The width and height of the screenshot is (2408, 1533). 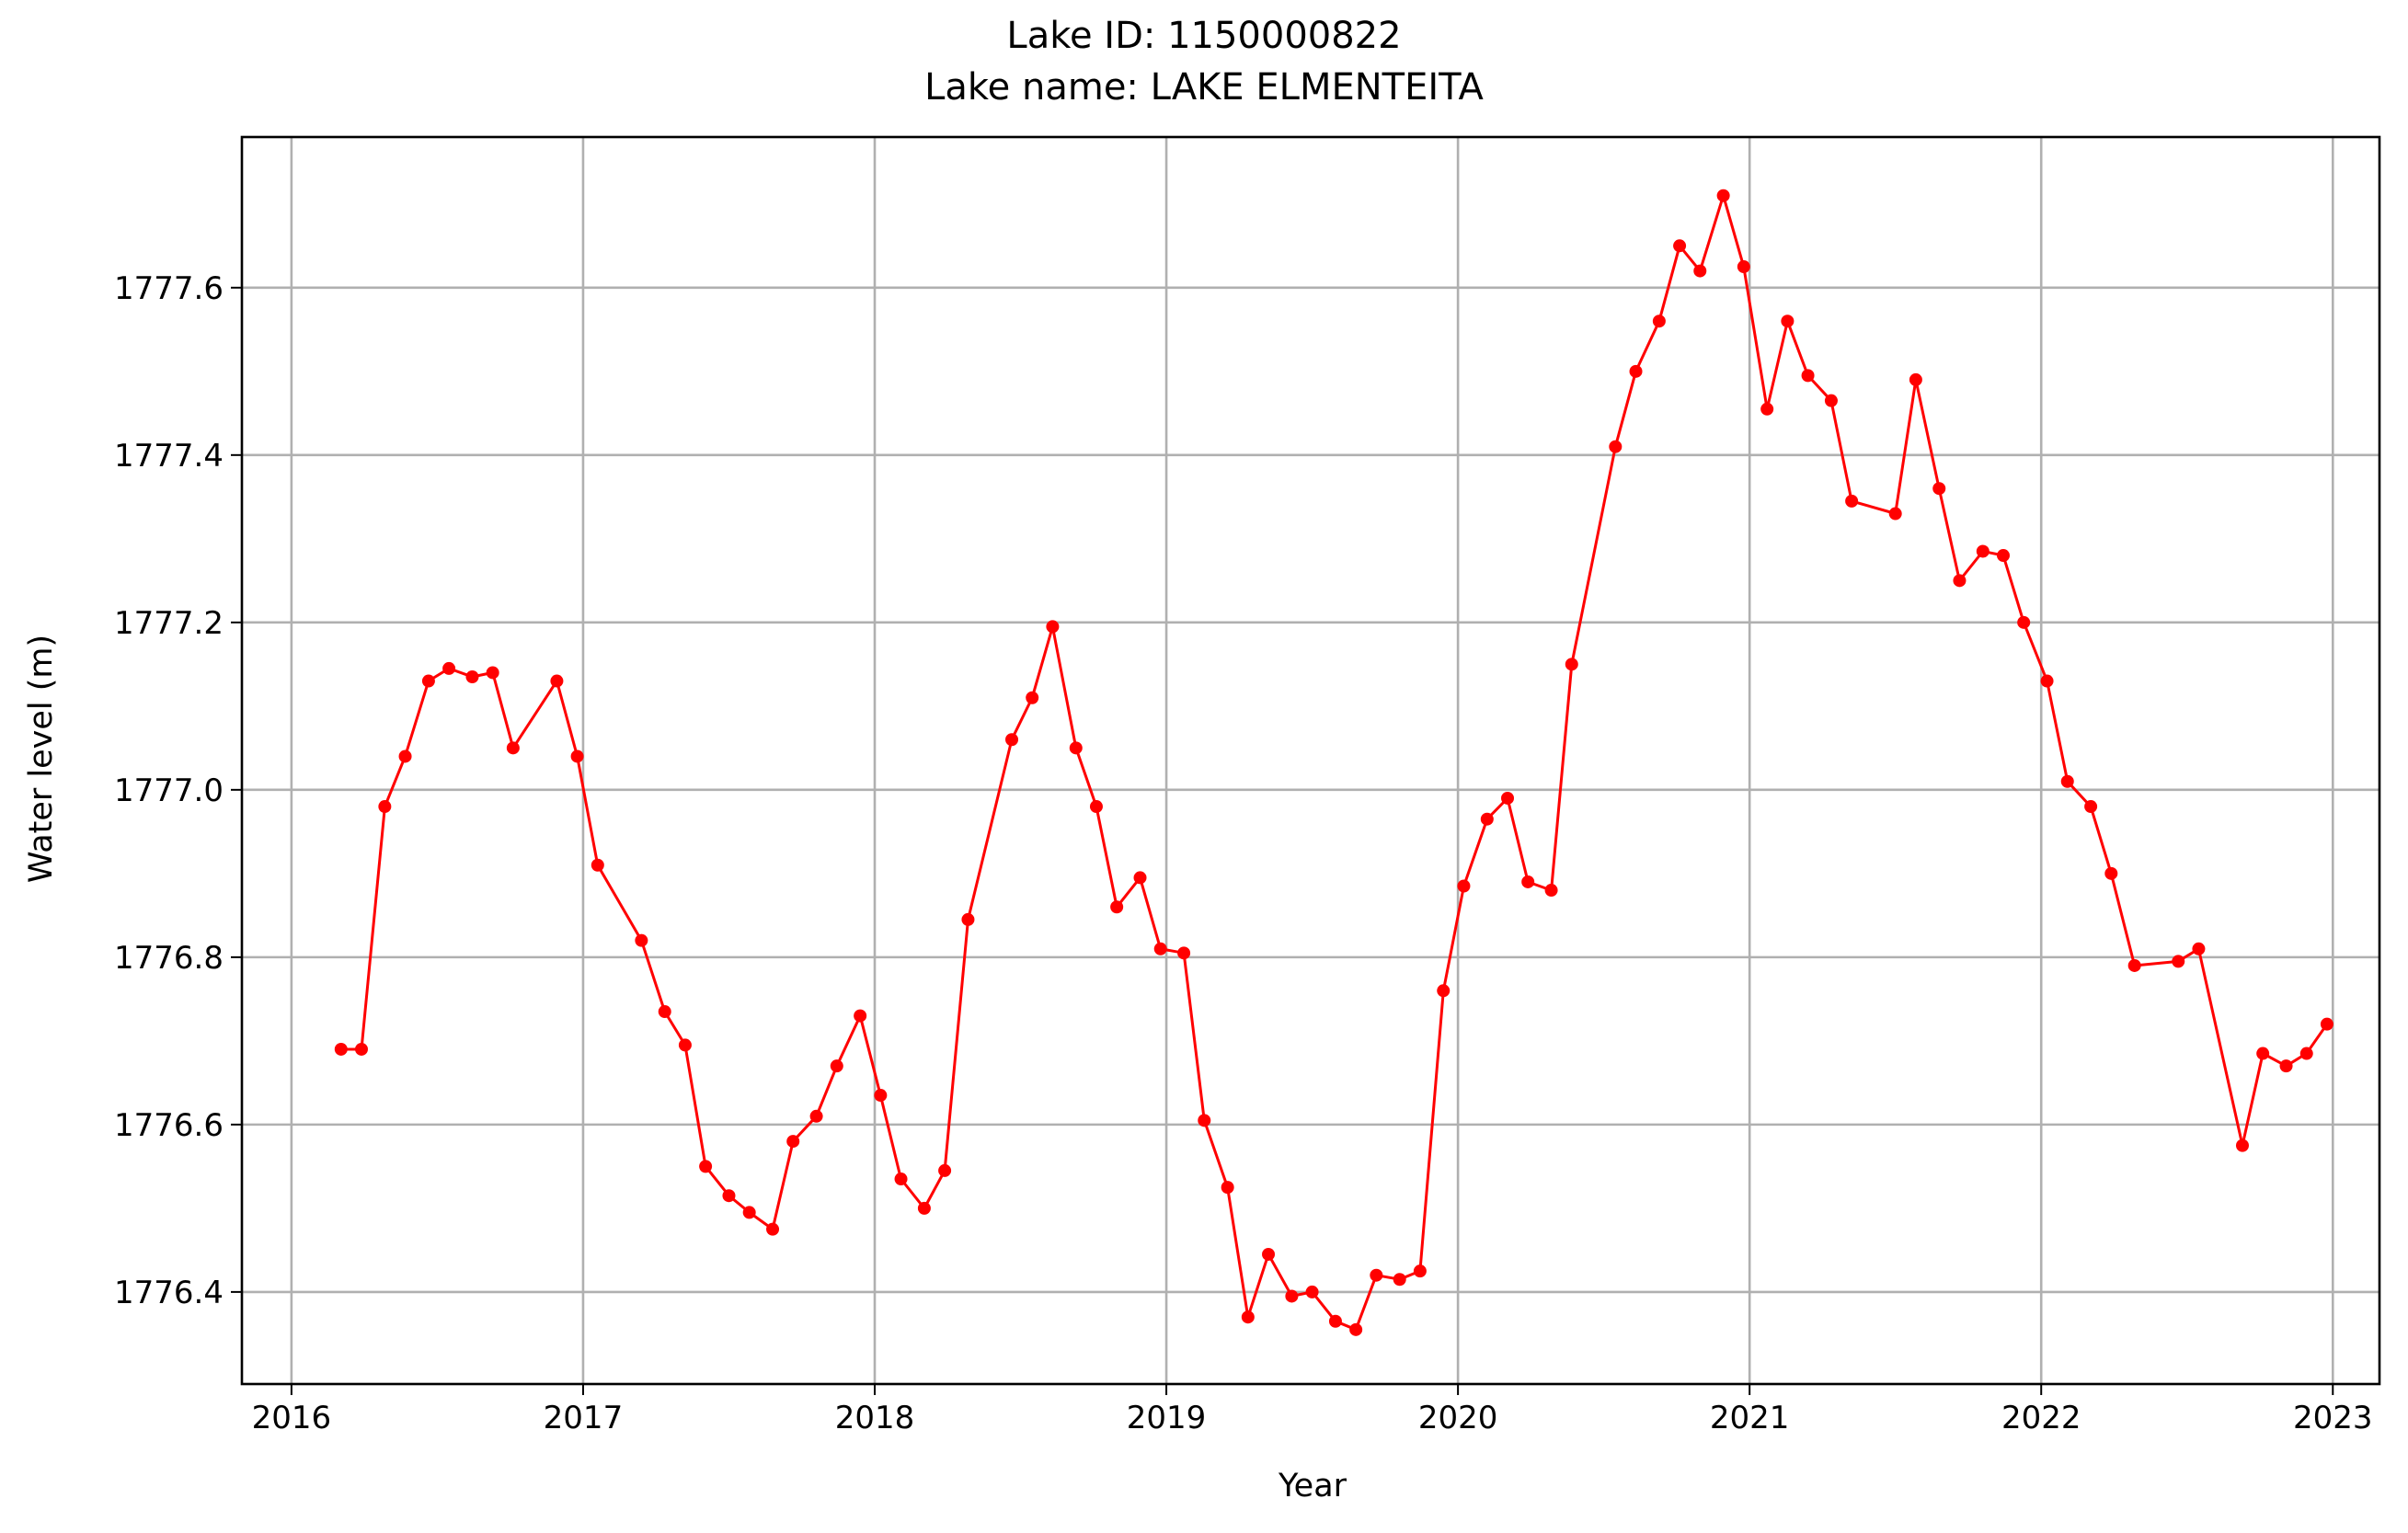 I want to click on x-axis: 2016 2017 2018 2019 2020 2021 2022 2023, so click(x=1312, y=1410).